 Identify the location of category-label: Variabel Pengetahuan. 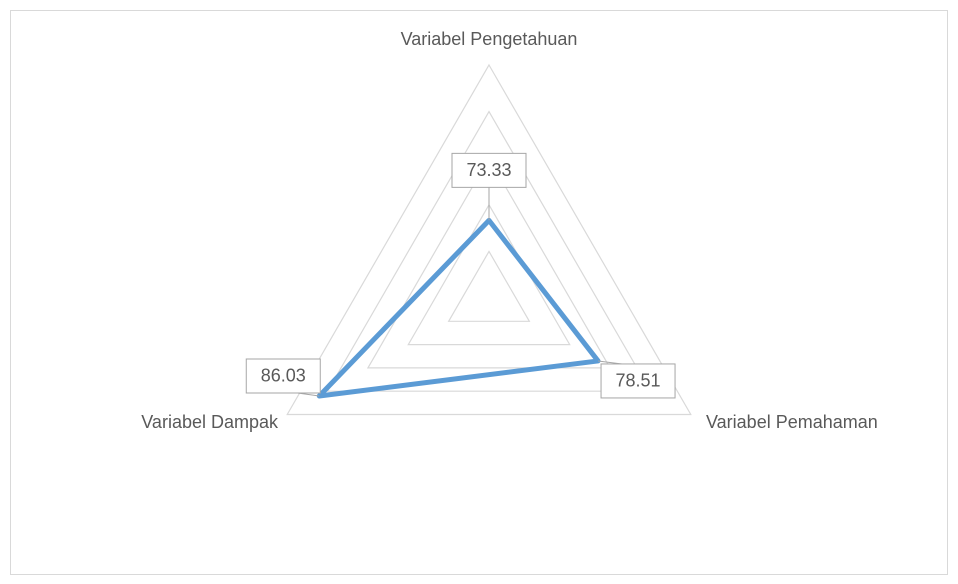
(489, 39).